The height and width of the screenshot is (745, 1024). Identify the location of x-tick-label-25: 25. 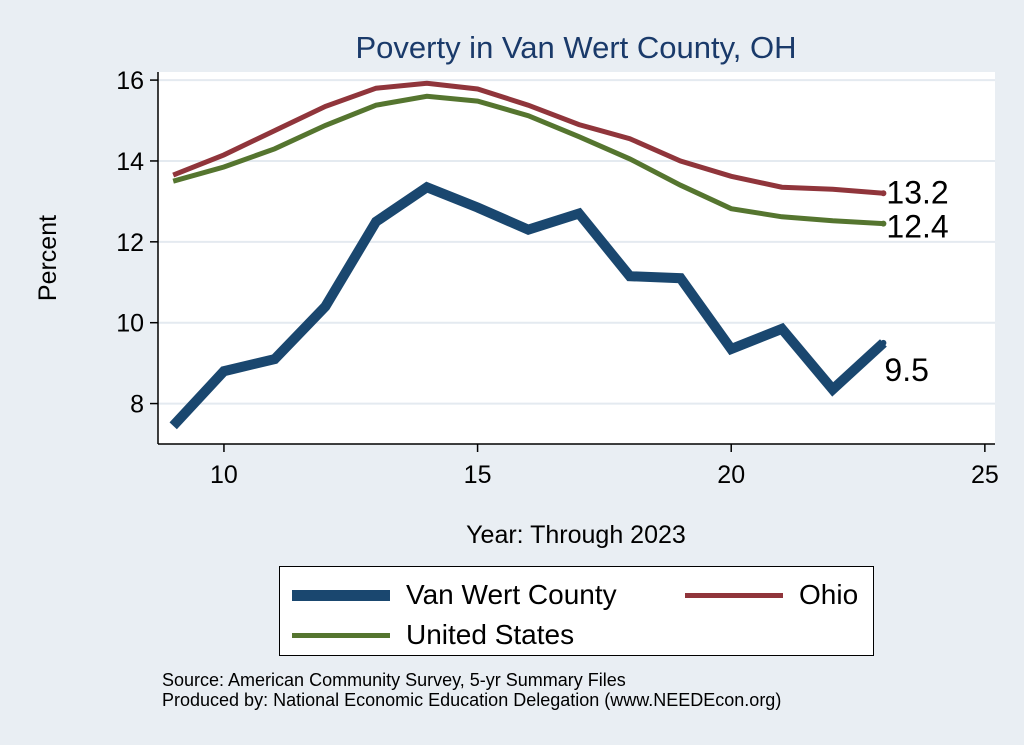
(985, 475).